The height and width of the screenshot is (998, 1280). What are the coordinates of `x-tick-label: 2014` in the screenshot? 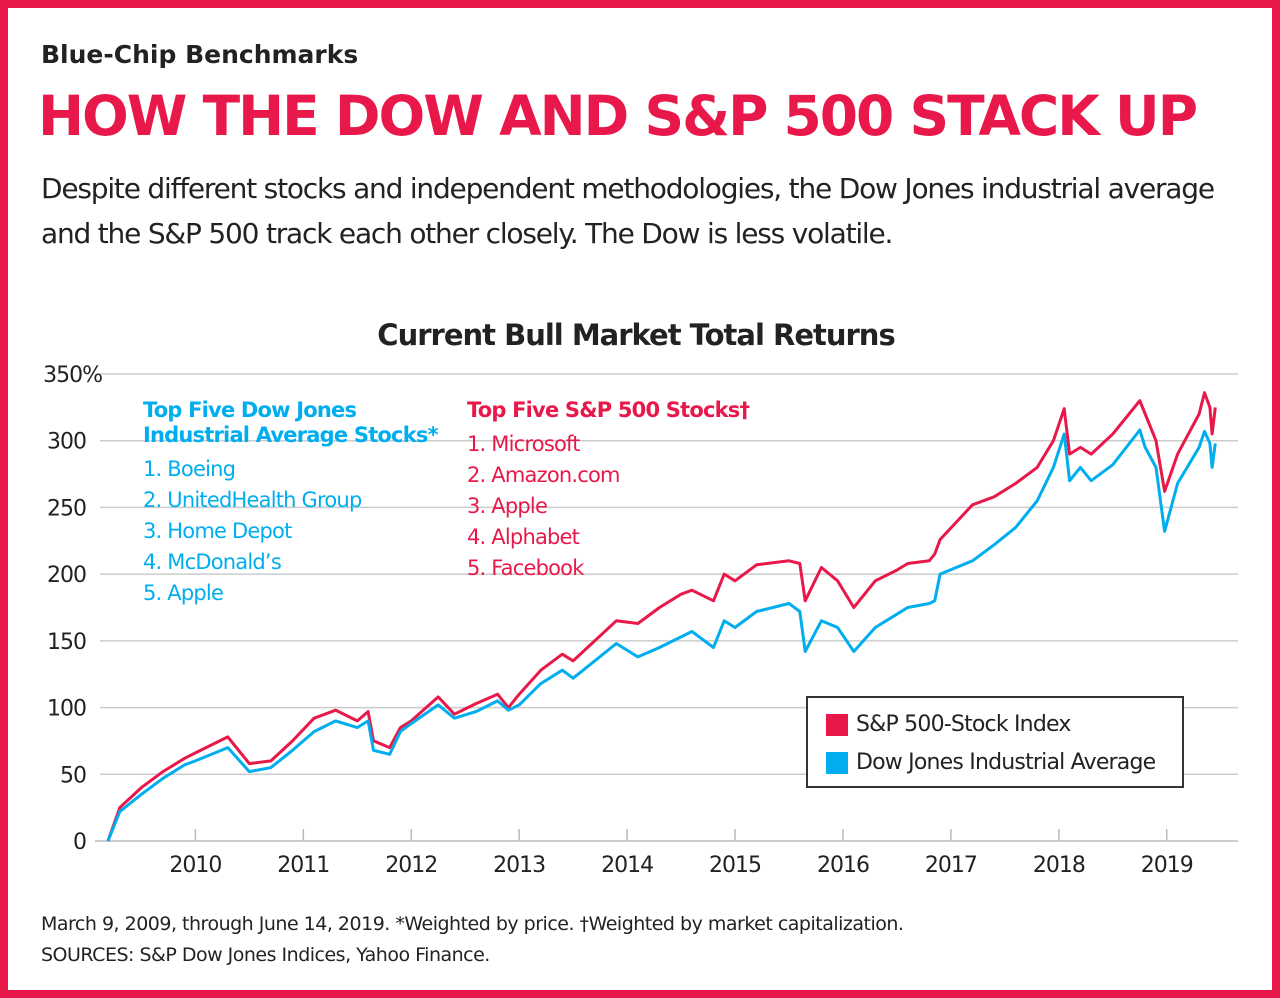 It's located at (627, 865).